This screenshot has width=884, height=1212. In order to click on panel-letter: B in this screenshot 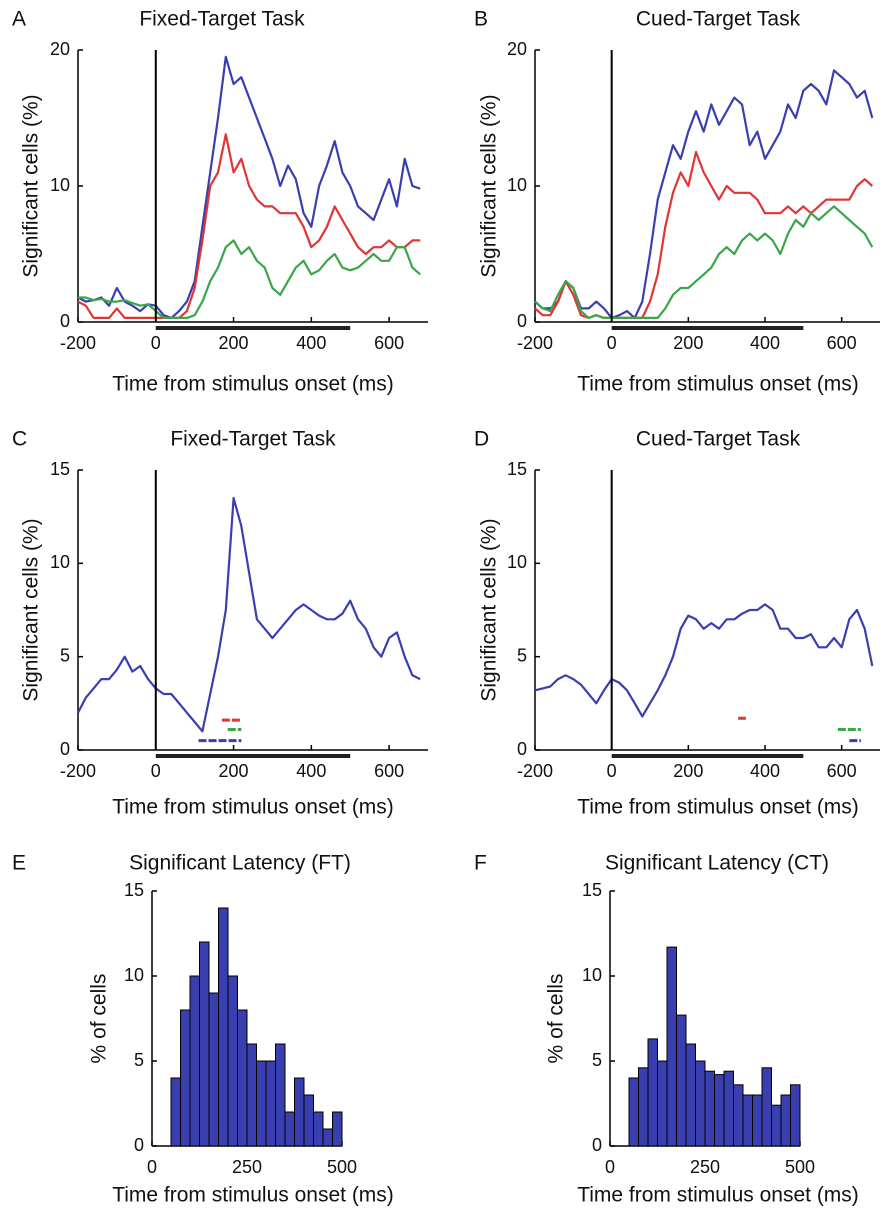, I will do `click(481, 19)`.